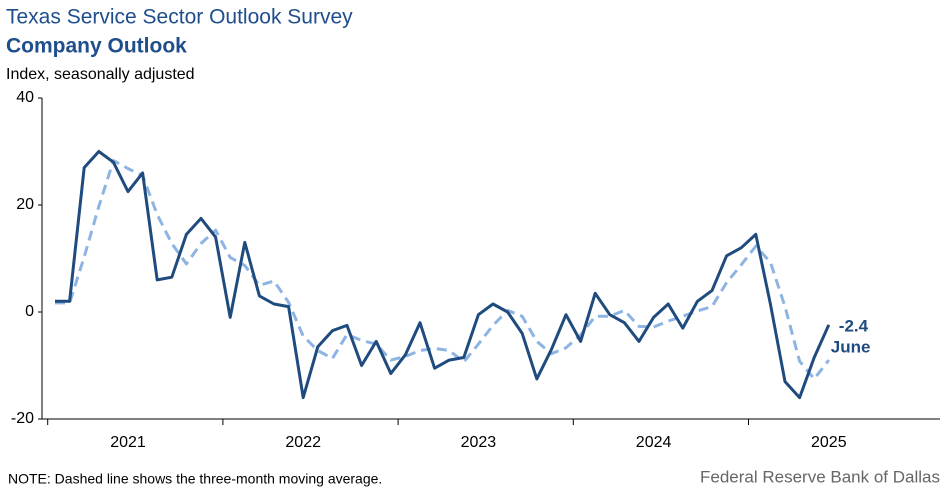  Describe the element at coordinates (303, 442) in the screenshot. I see `x-tick-label: 2022` at that location.